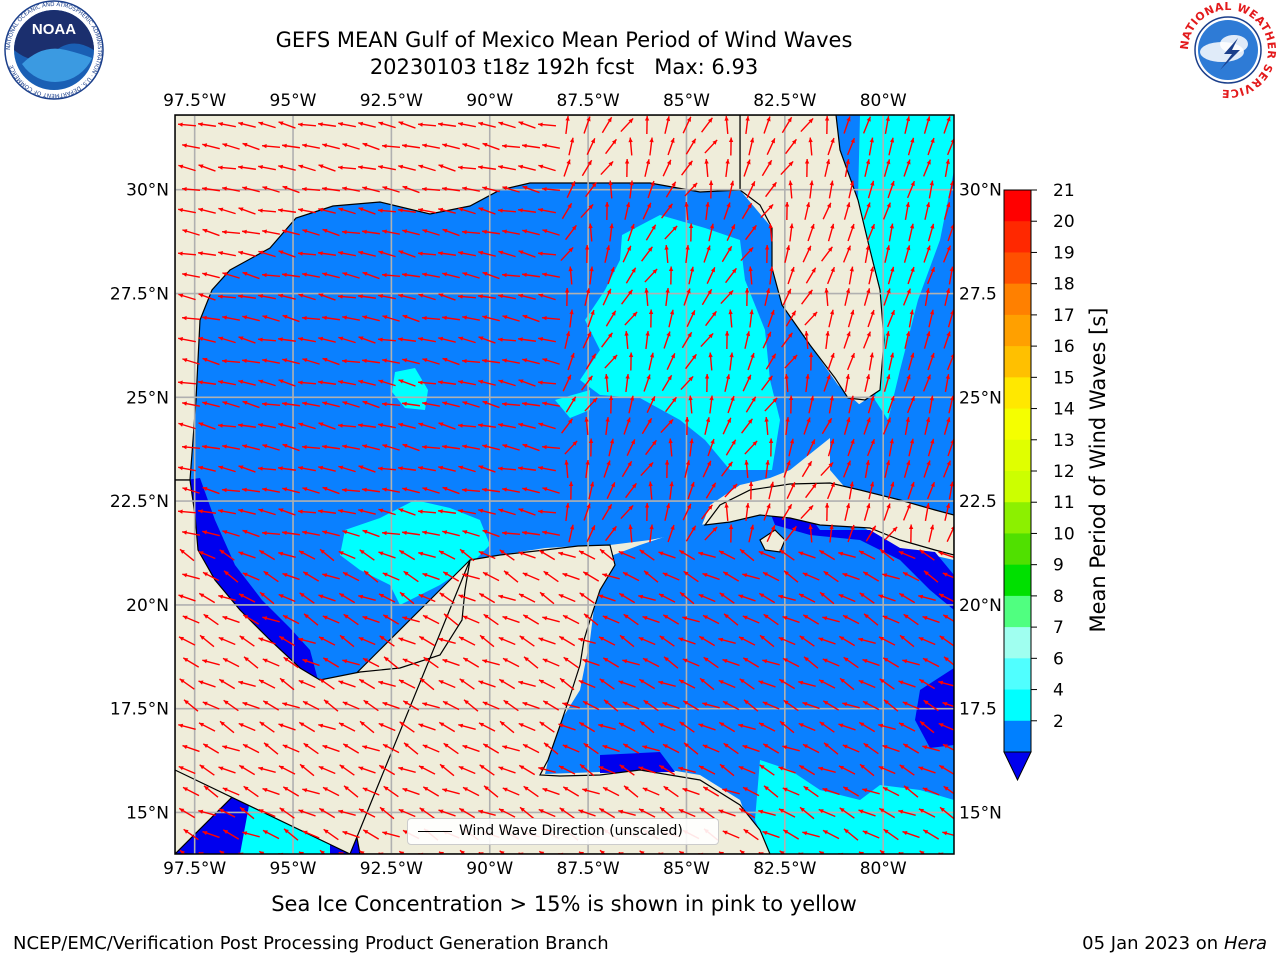 The image size is (1280, 960). I want to click on colorbar-label: Mean Period of Wind Waves [s], so click(1098, 470).